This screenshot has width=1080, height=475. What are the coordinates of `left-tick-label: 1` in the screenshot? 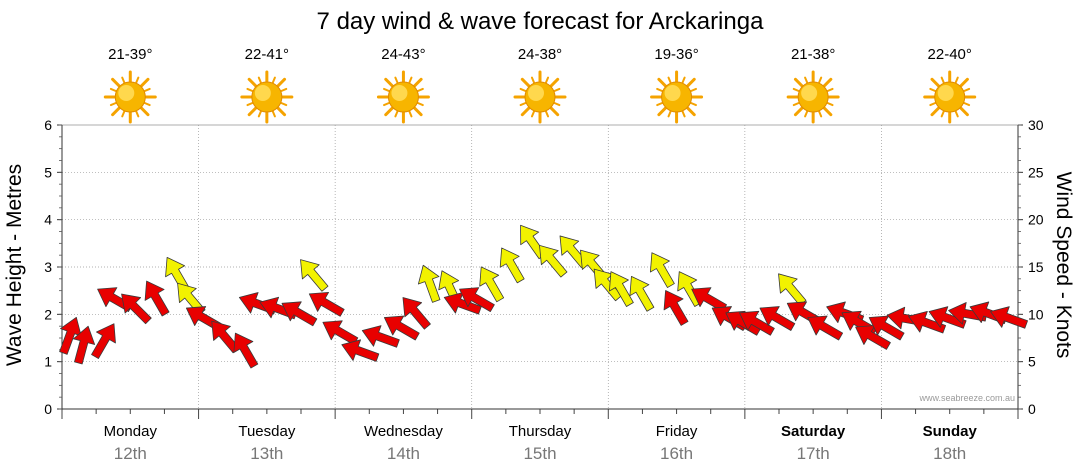 It's located at (48, 362).